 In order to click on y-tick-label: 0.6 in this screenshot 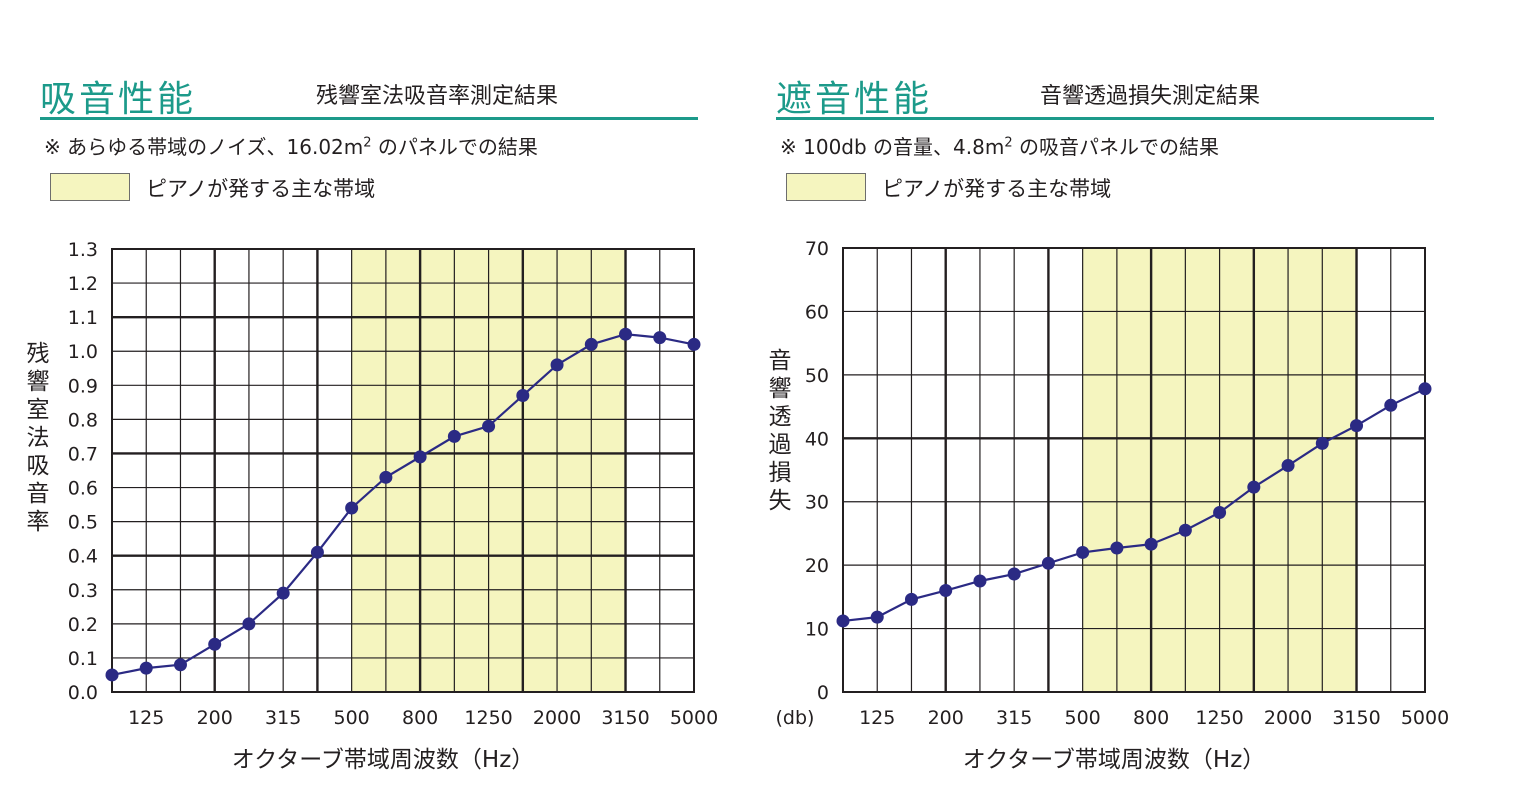, I will do `click(83, 489)`.